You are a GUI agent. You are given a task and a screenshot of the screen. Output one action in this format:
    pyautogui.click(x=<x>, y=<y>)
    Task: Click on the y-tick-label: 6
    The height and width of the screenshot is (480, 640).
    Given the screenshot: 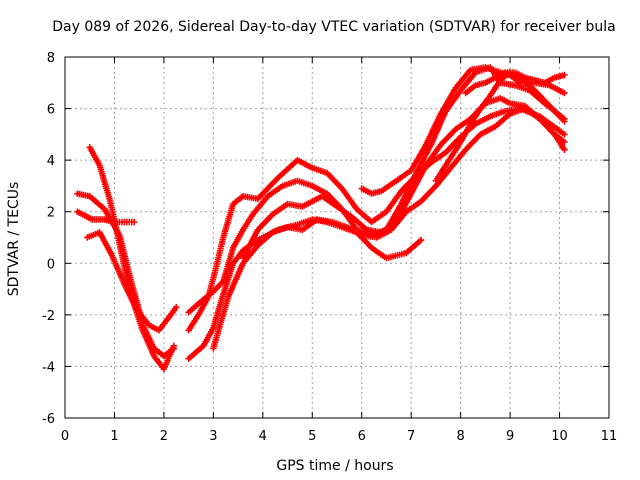 What is the action you would take?
    pyautogui.click(x=51, y=110)
    